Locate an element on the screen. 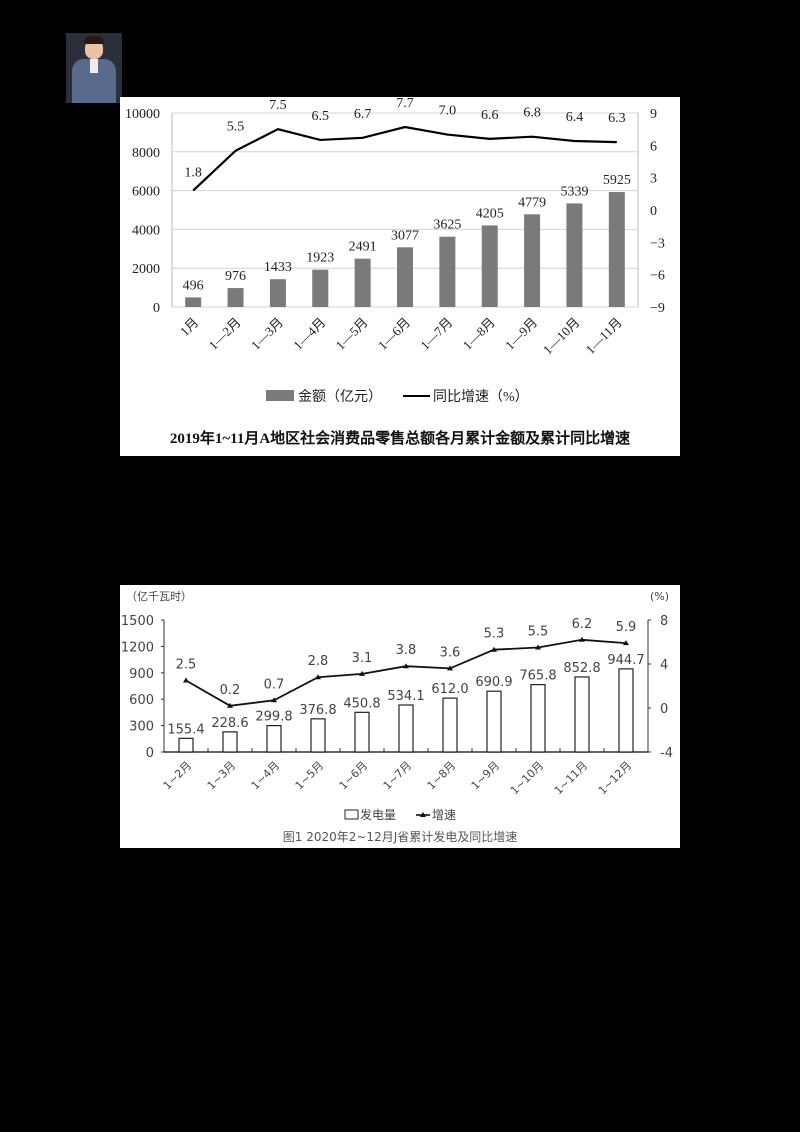  line-value-label: 6.4 is located at coordinates (575, 117).